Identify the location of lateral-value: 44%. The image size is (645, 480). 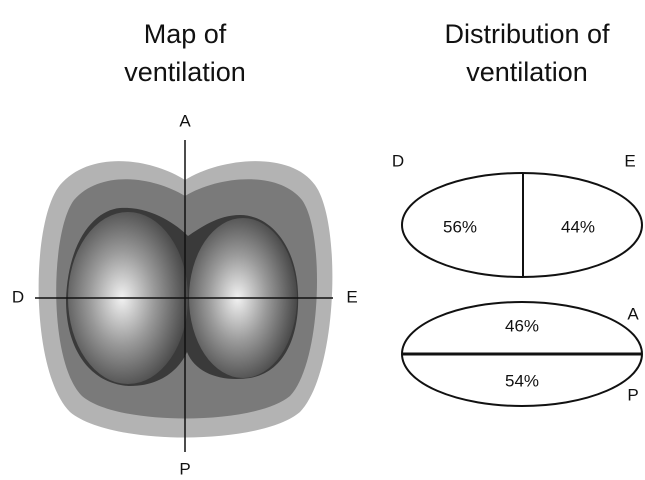
(578, 226).